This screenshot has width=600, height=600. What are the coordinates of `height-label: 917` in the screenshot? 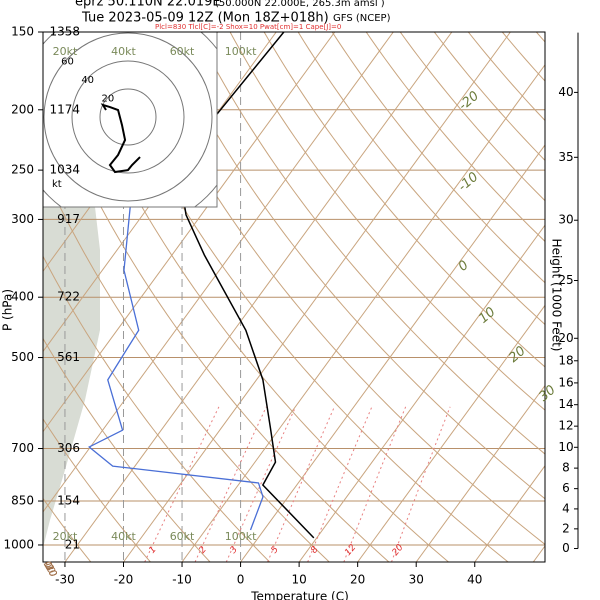 It's located at (68, 219).